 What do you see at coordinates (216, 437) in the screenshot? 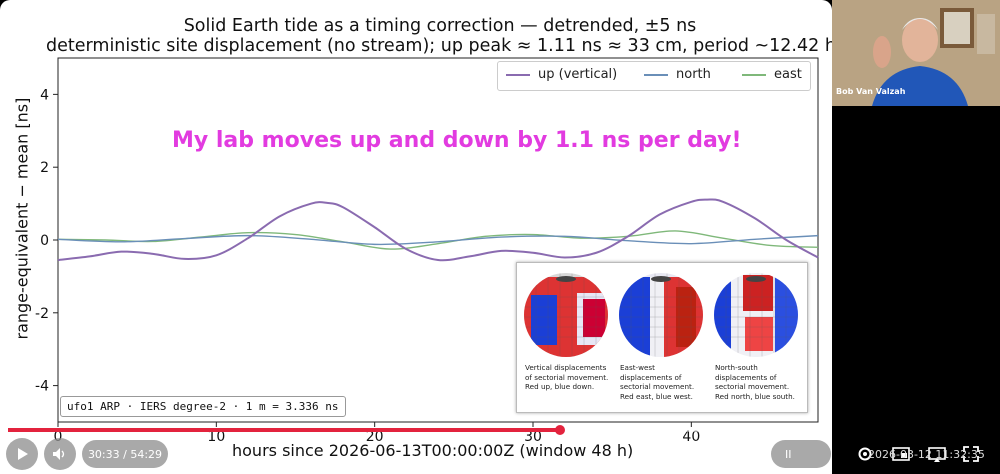
I see `x-tick-label: 10` at bounding box center [216, 437].